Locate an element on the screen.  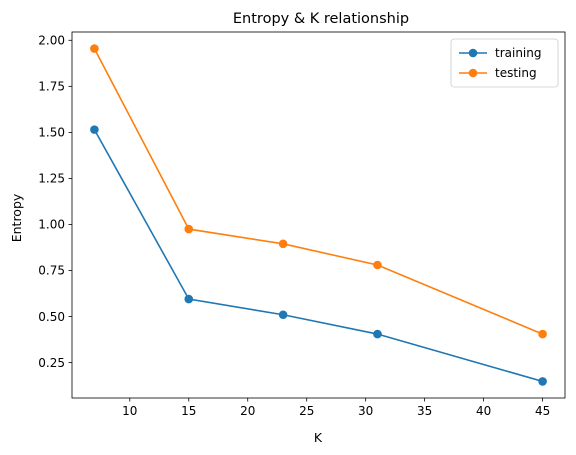
chart-title: Entropy & K relationship is located at coordinates (321, 19).